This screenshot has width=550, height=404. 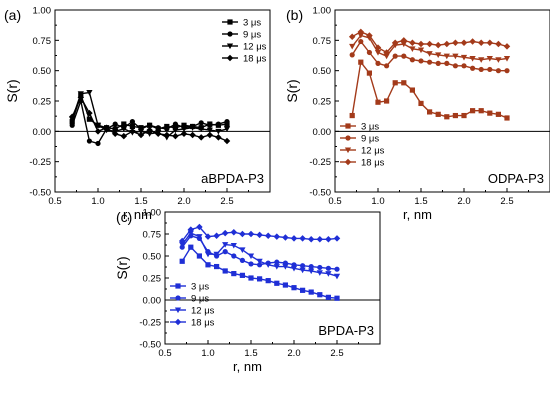 I want to click on x-tick-label: 2.5, so click(x=226, y=201).